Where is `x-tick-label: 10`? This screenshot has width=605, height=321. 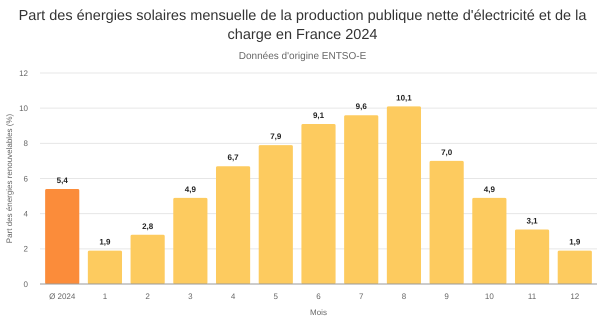
x-tick-label: 10 is located at coordinates (489, 296).